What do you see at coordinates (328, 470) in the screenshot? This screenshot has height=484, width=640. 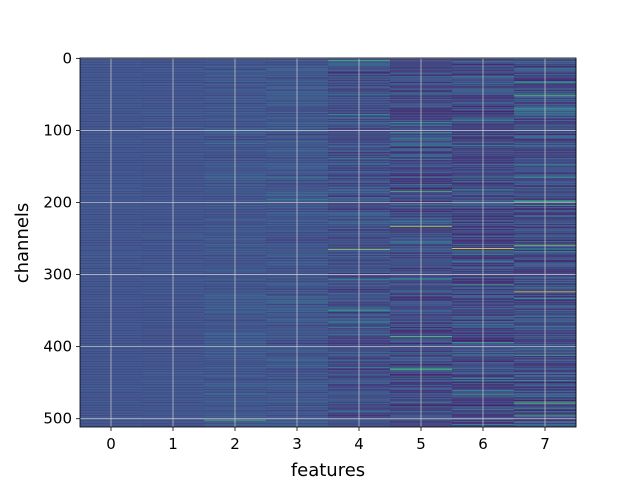 I see `x-axis-label: features` at bounding box center [328, 470].